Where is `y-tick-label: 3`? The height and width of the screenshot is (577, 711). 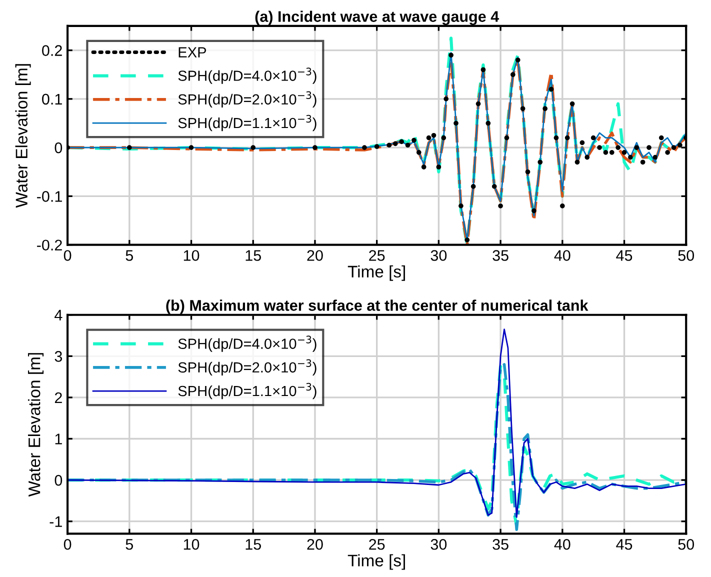 y-tick-label: 3 is located at coordinates (58, 356).